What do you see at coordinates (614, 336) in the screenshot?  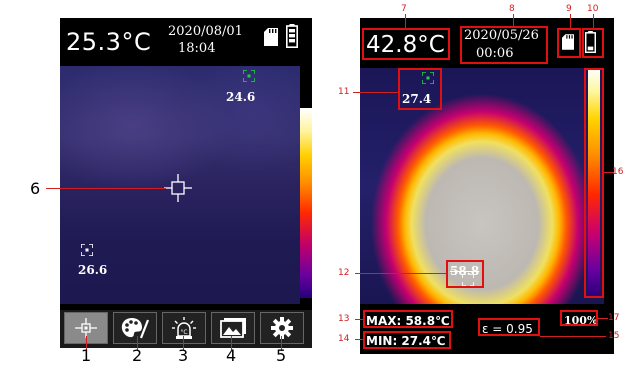 I see `callout-number: 15` at bounding box center [614, 336].